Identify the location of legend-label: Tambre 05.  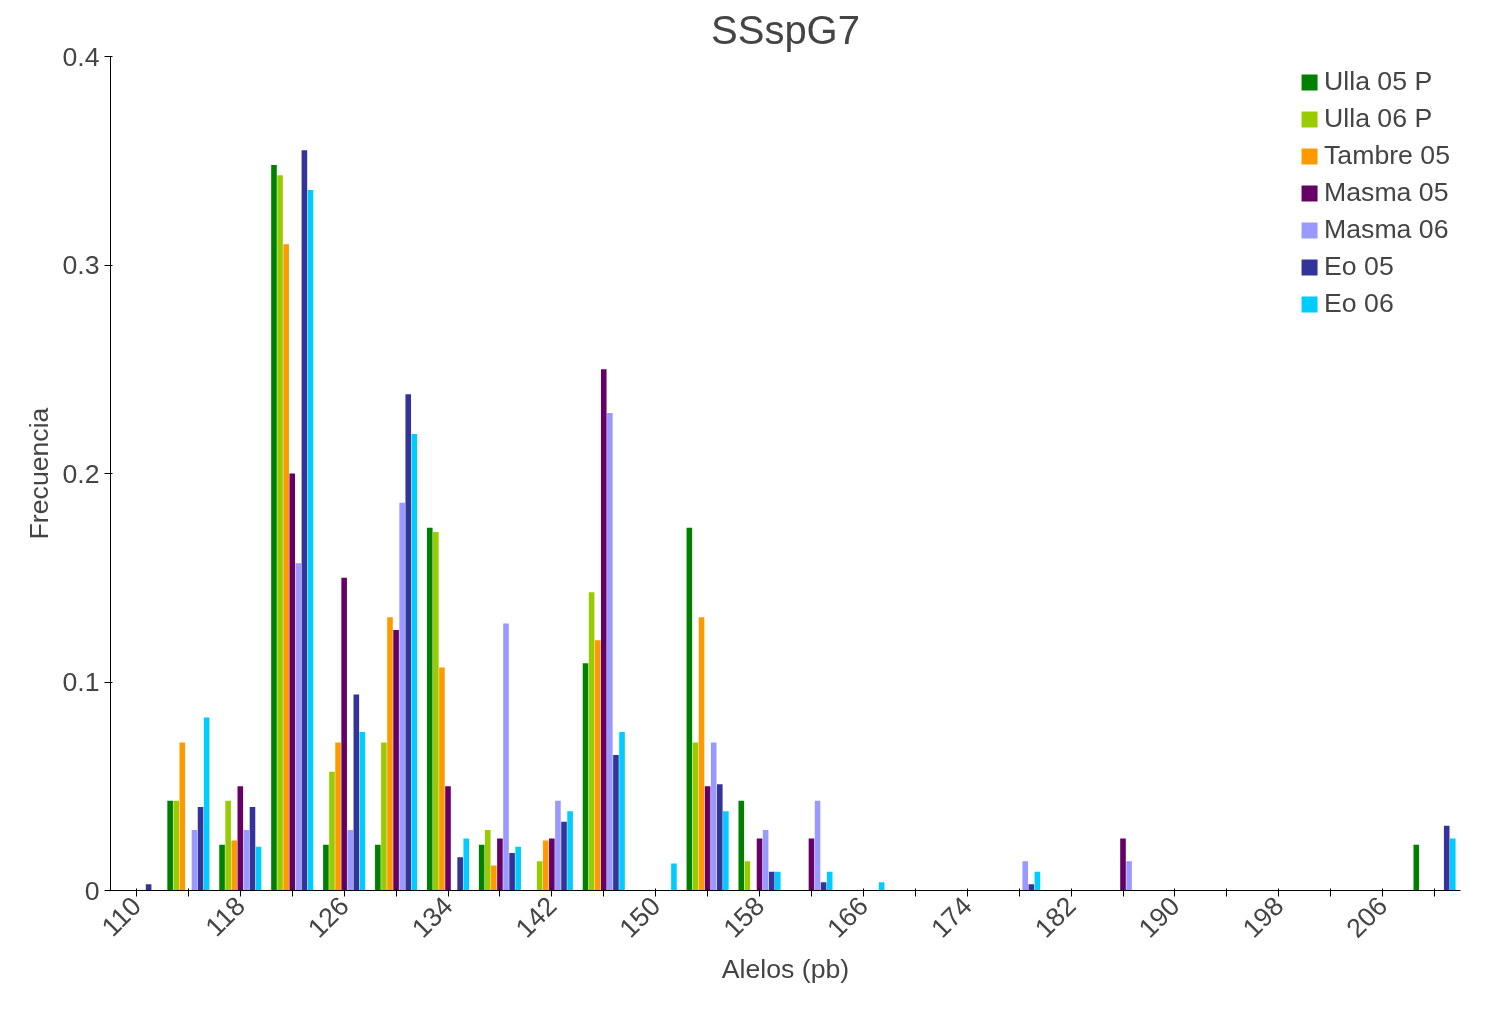
(1387, 155).